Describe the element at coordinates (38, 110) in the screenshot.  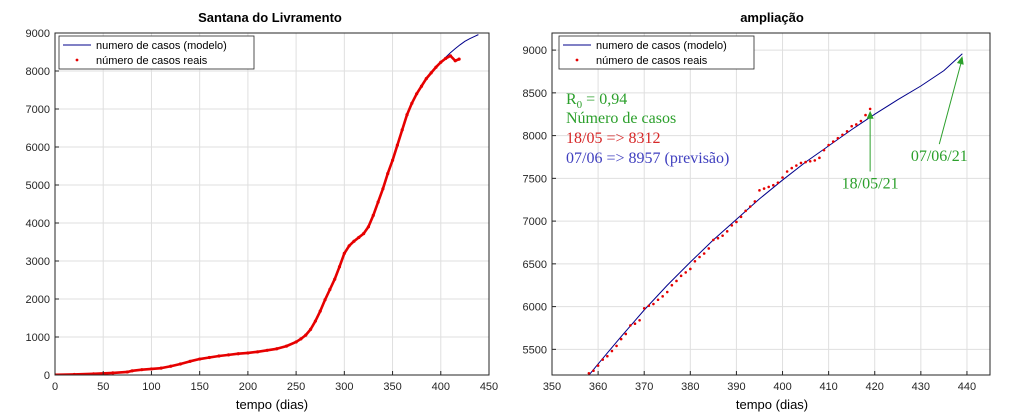
I see `left-ytick-label: 7000` at that location.